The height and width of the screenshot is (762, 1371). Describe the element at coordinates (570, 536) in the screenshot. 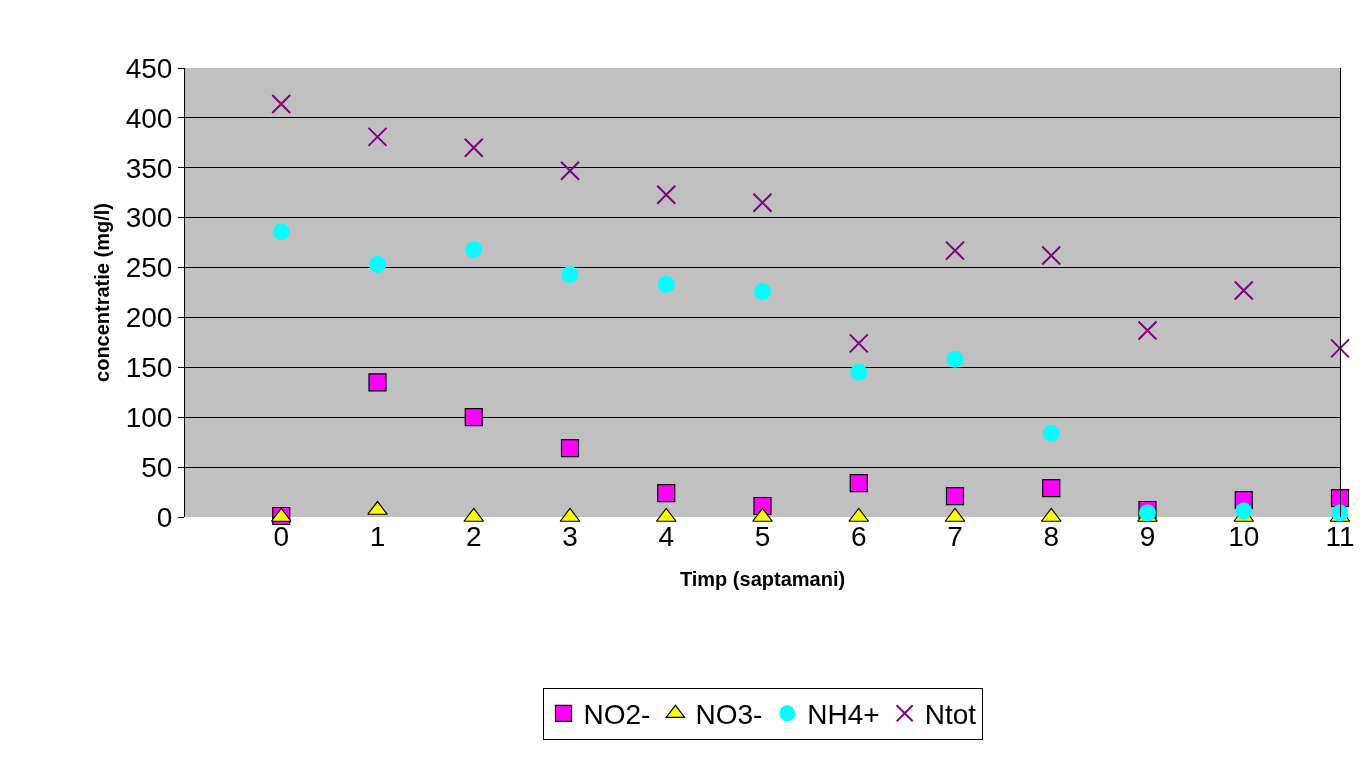

I see `x-tick-label: 3` at that location.